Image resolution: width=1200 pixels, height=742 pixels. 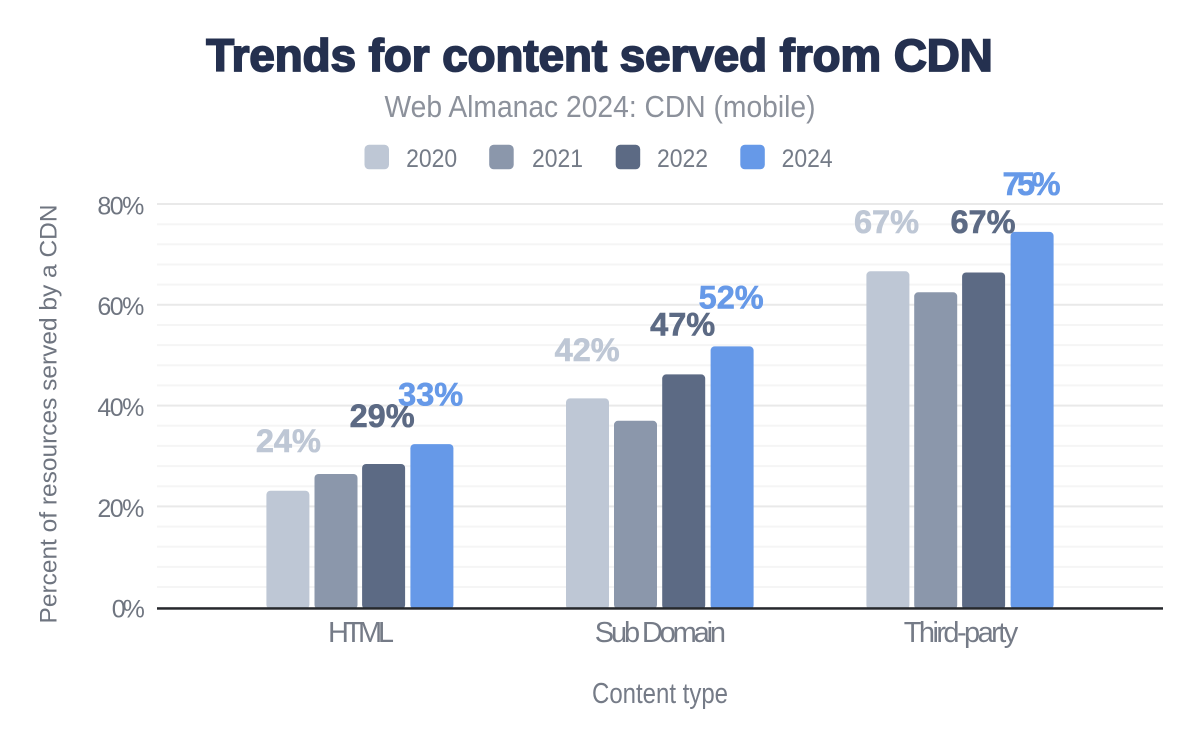 What do you see at coordinates (660, 694) in the screenshot?
I see `svg-text: Content type` at bounding box center [660, 694].